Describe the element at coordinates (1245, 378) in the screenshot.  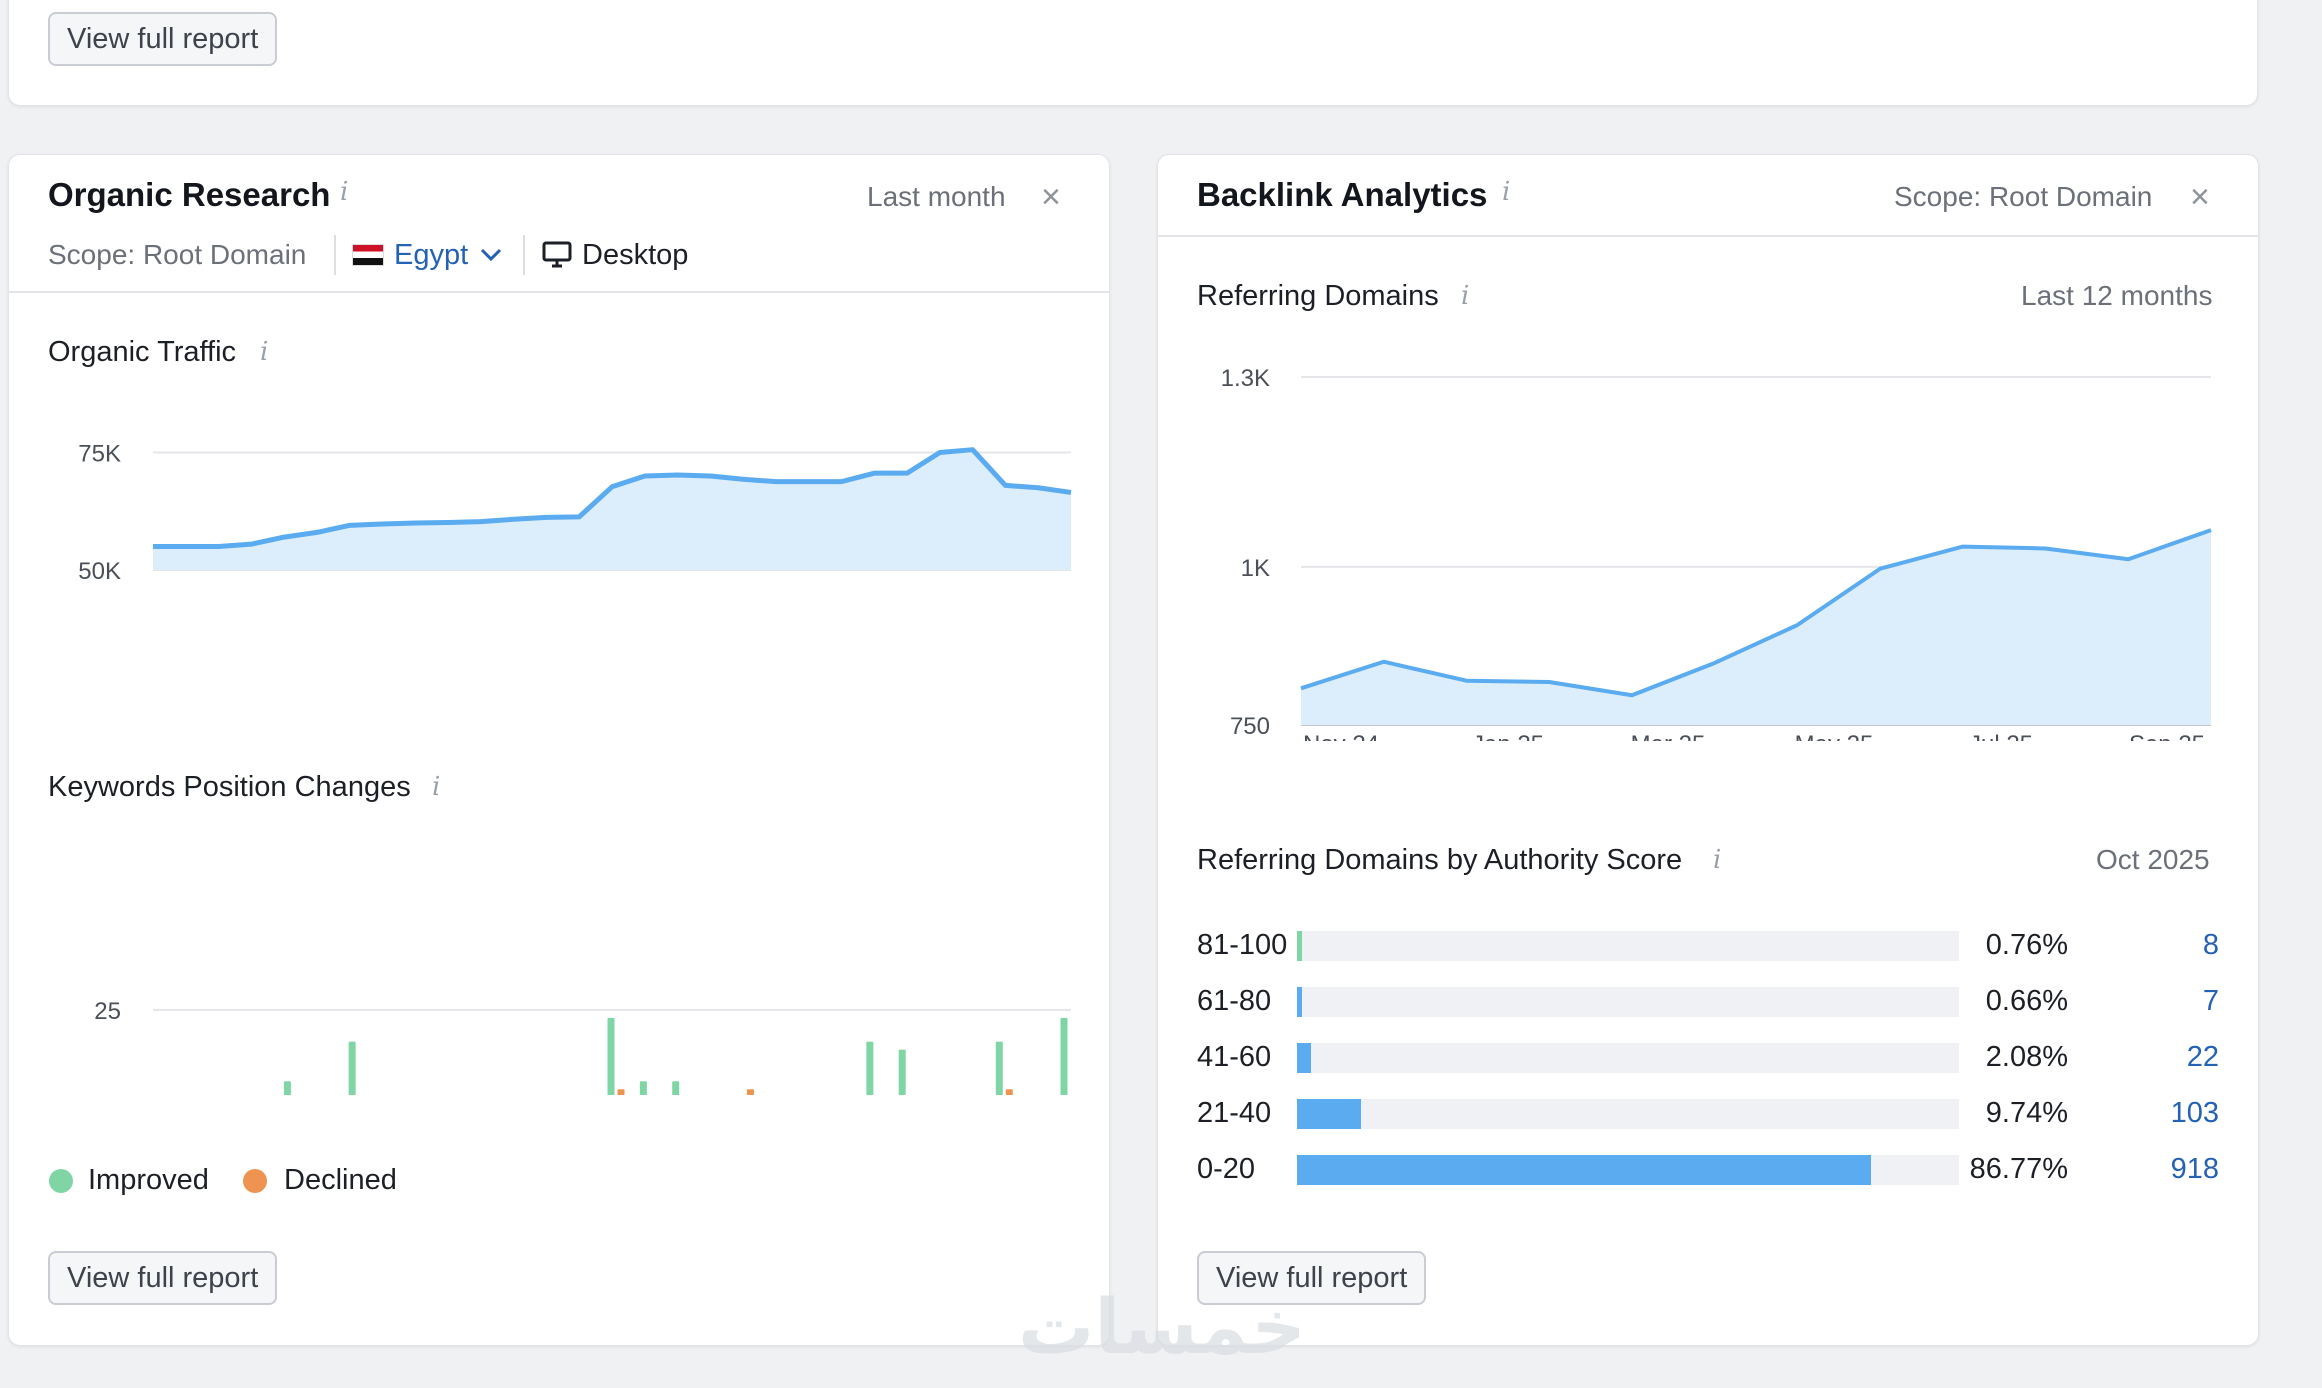
I see `y-tick-label: 1.3K` at that location.